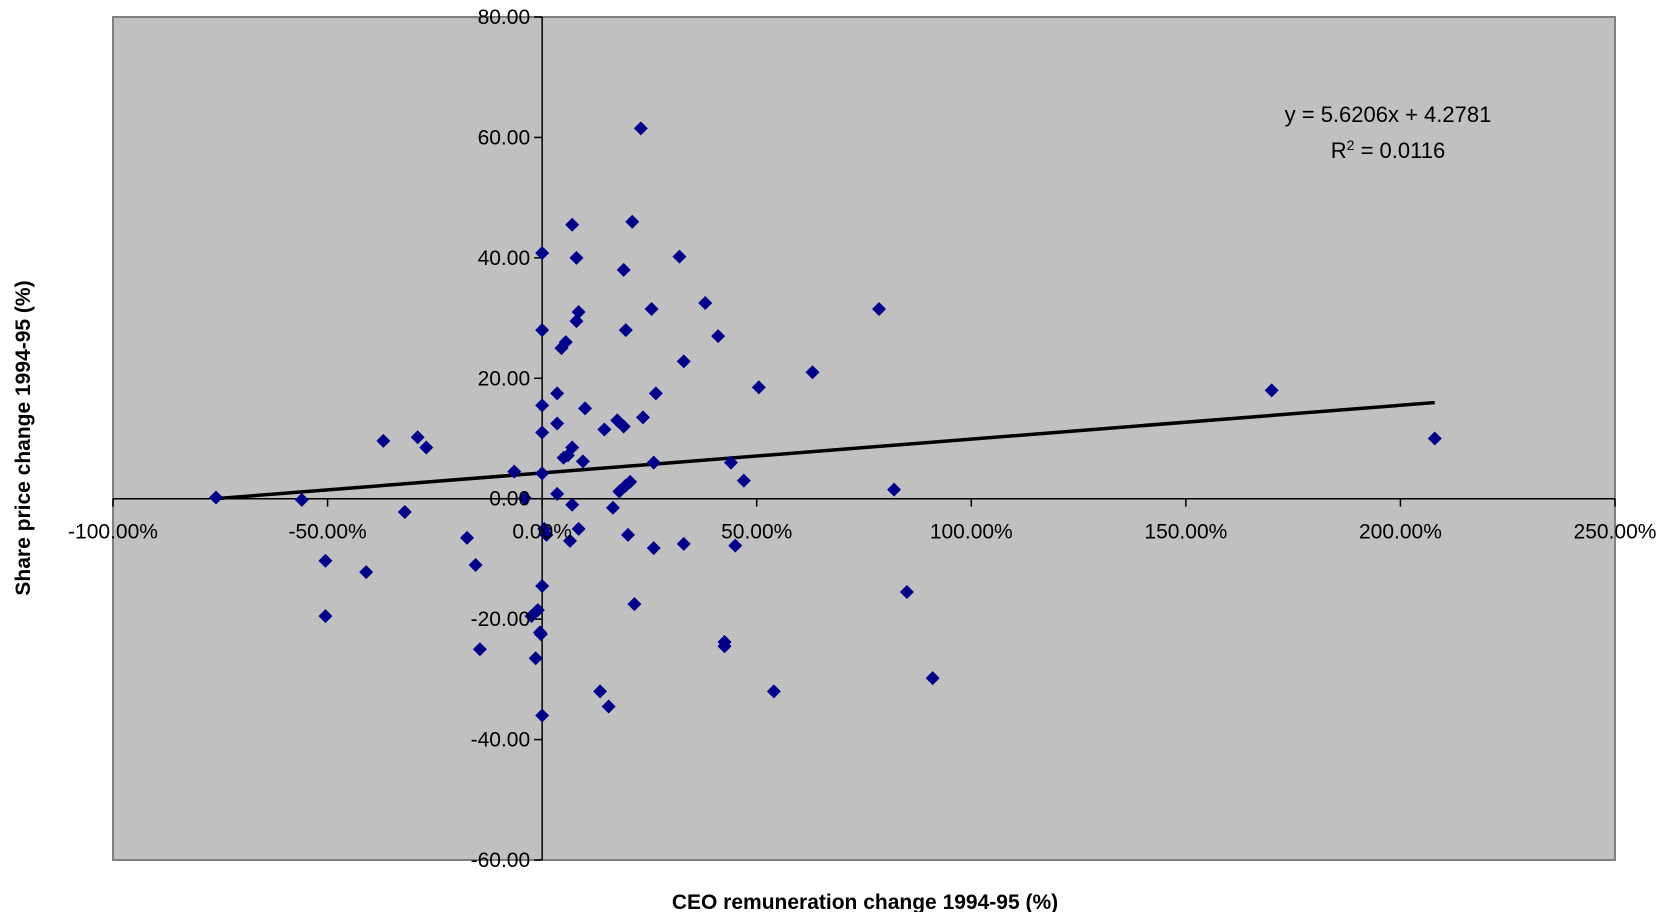 The height and width of the screenshot is (912, 1671). What do you see at coordinates (113, 532) in the screenshot?
I see `x-tick-label: -100.00%` at bounding box center [113, 532].